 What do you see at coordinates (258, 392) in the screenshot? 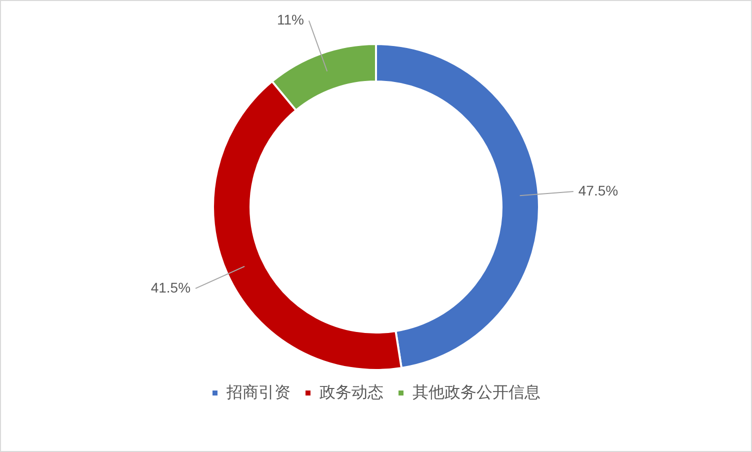
I see `legend-label: 招商引资` at bounding box center [258, 392].